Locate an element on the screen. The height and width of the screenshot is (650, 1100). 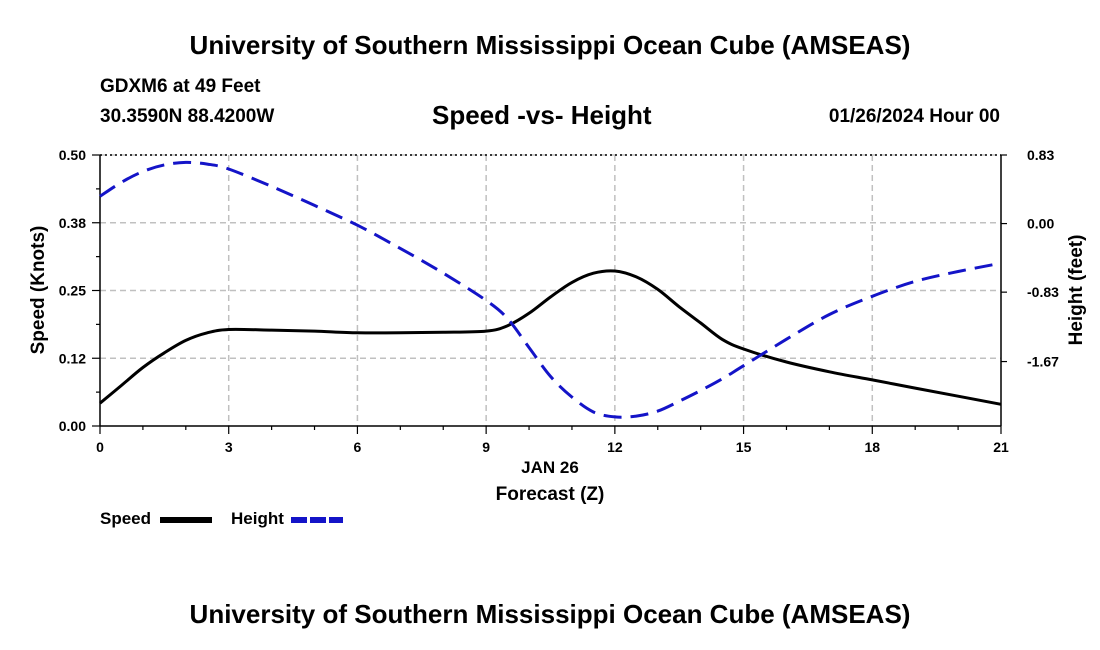
x-tick-label: 18 is located at coordinates (872, 447).